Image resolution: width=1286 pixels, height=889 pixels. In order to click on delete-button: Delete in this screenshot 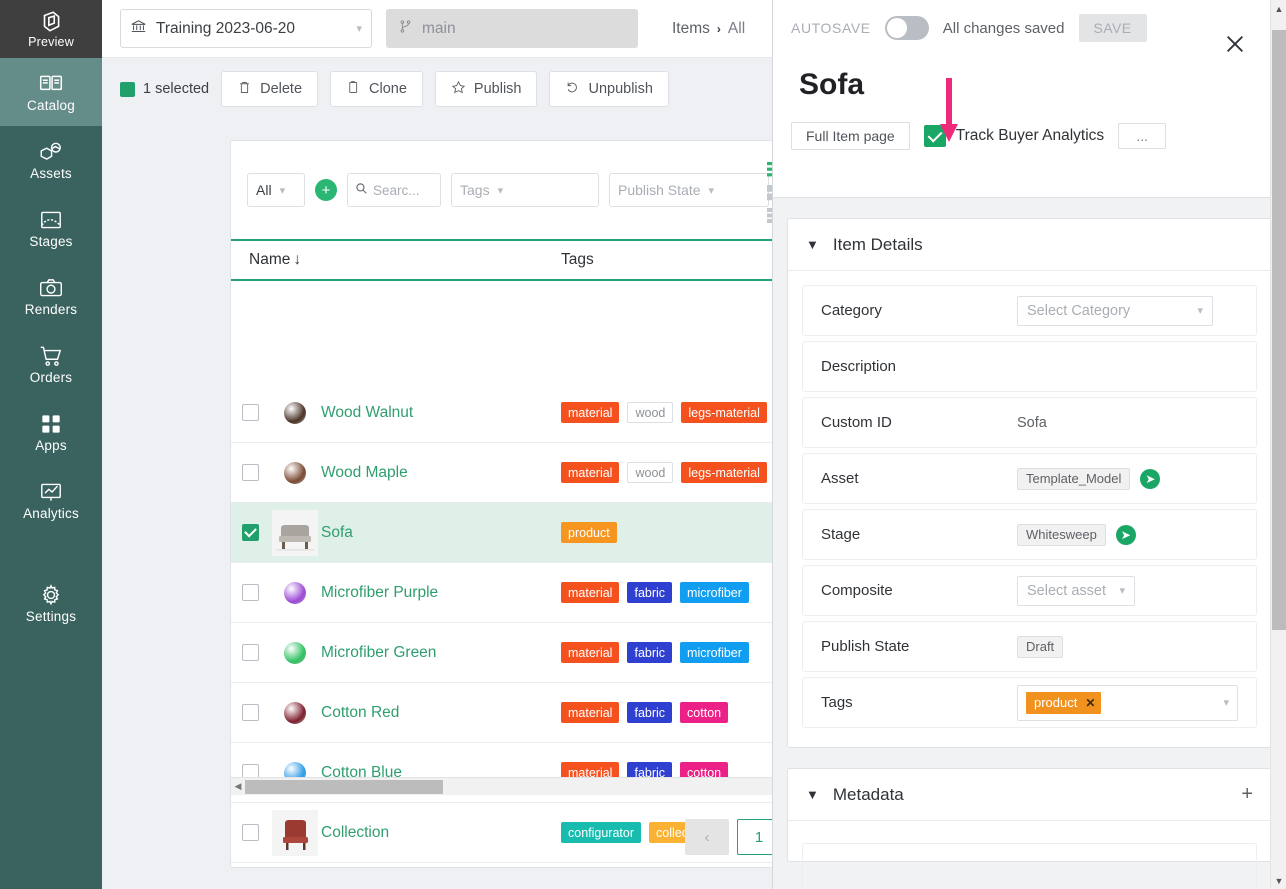, I will do `click(270, 89)`.